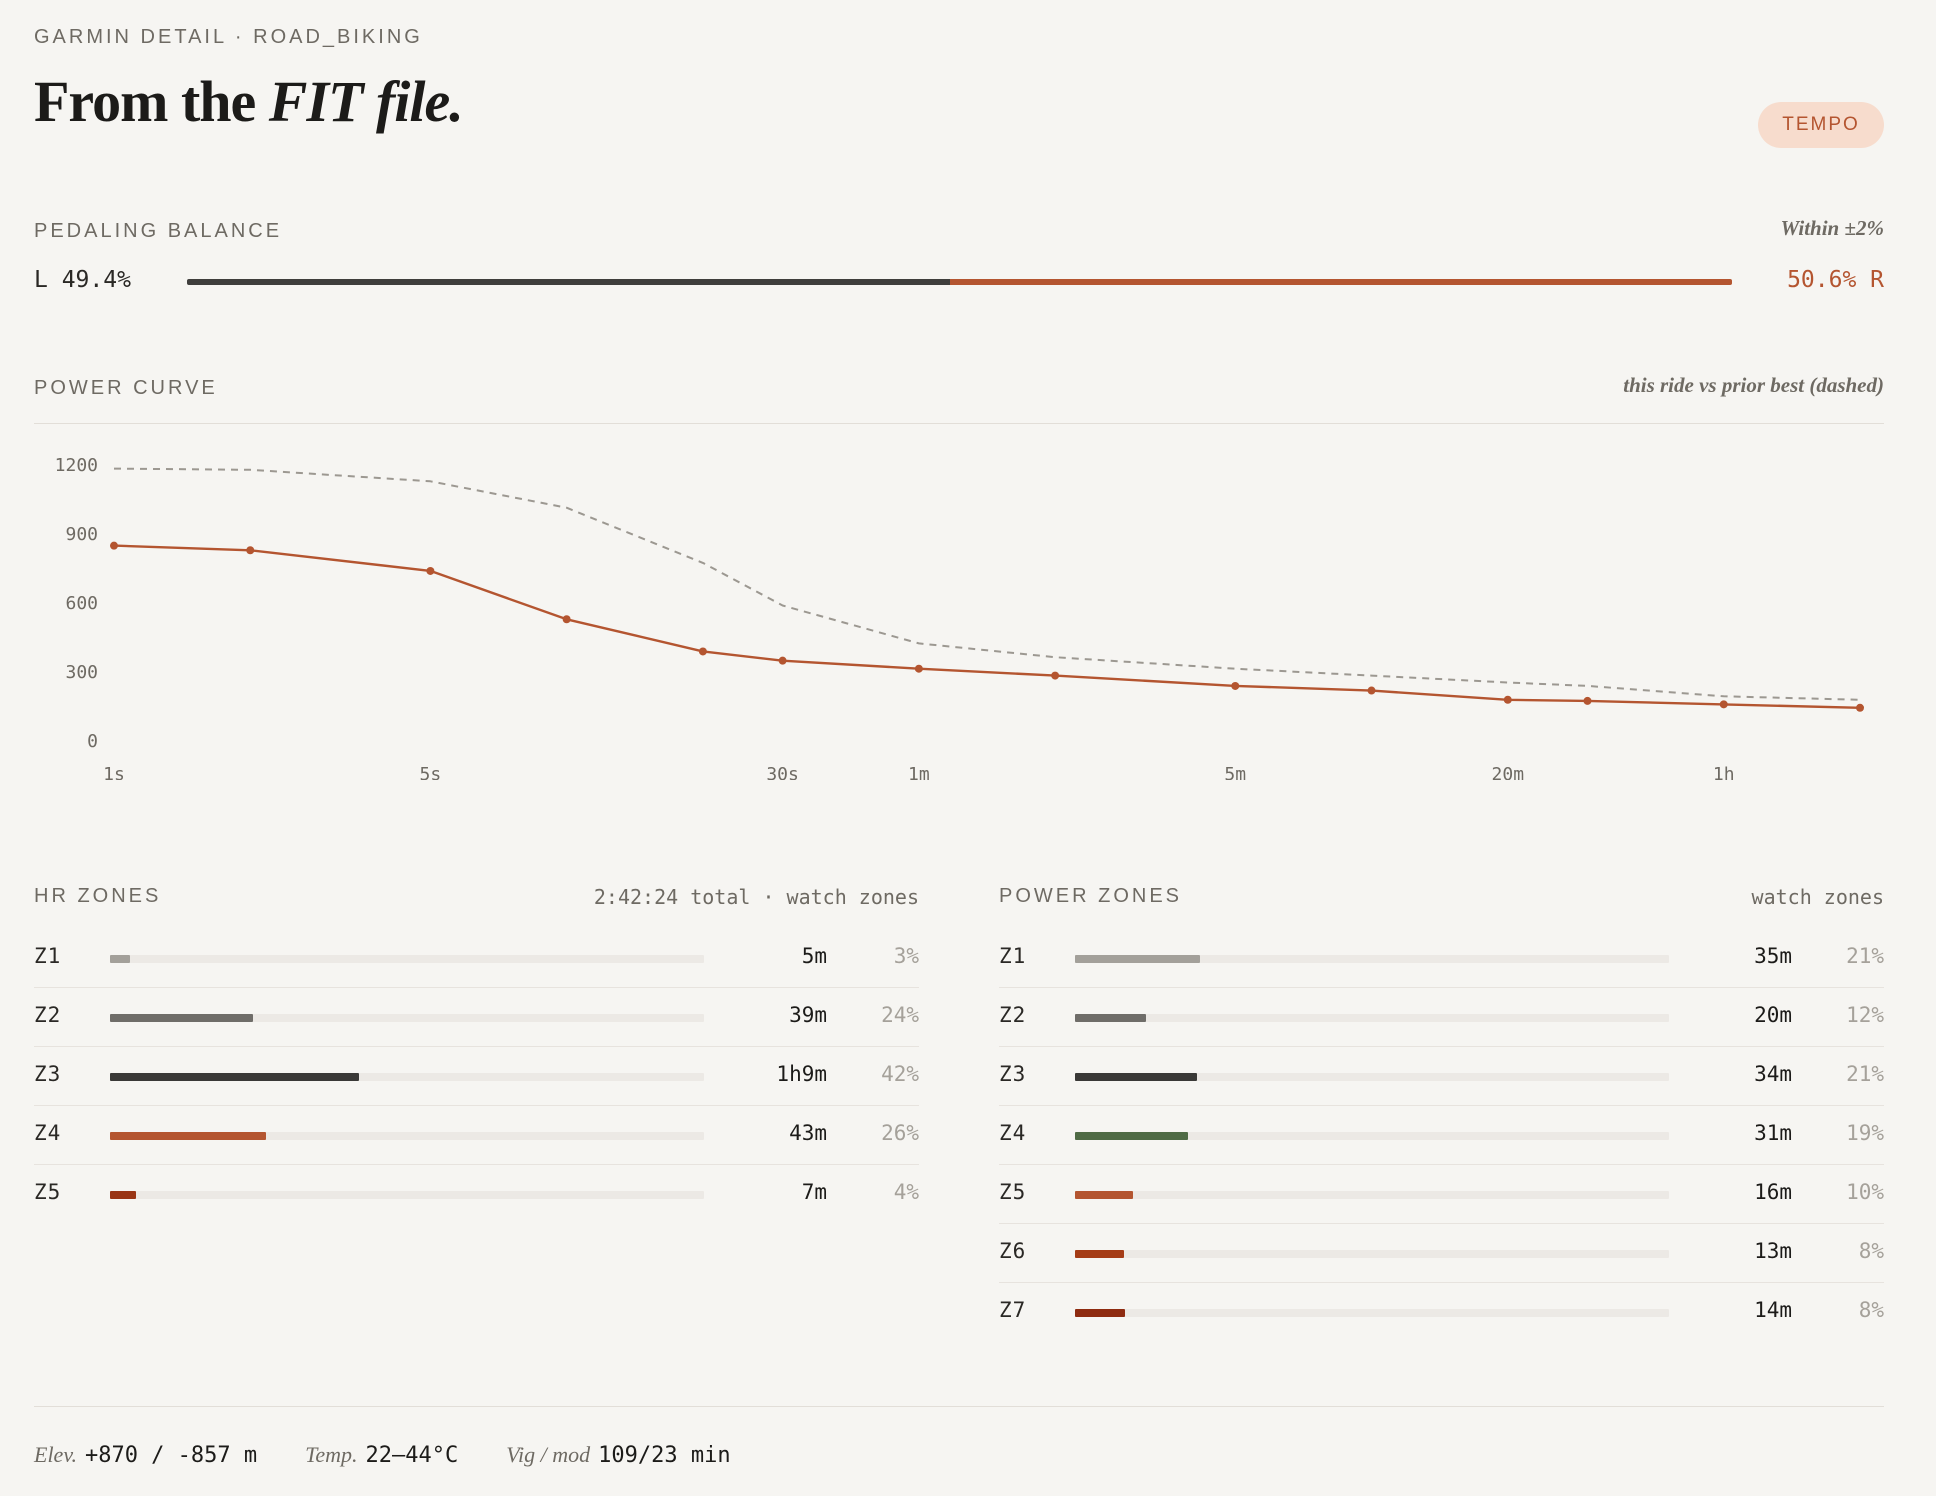 Image resolution: width=1936 pixels, height=1496 pixels. Describe the element at coordinates (81, 603) in the screenshot. I see `y-tick-label: 600` at that location.